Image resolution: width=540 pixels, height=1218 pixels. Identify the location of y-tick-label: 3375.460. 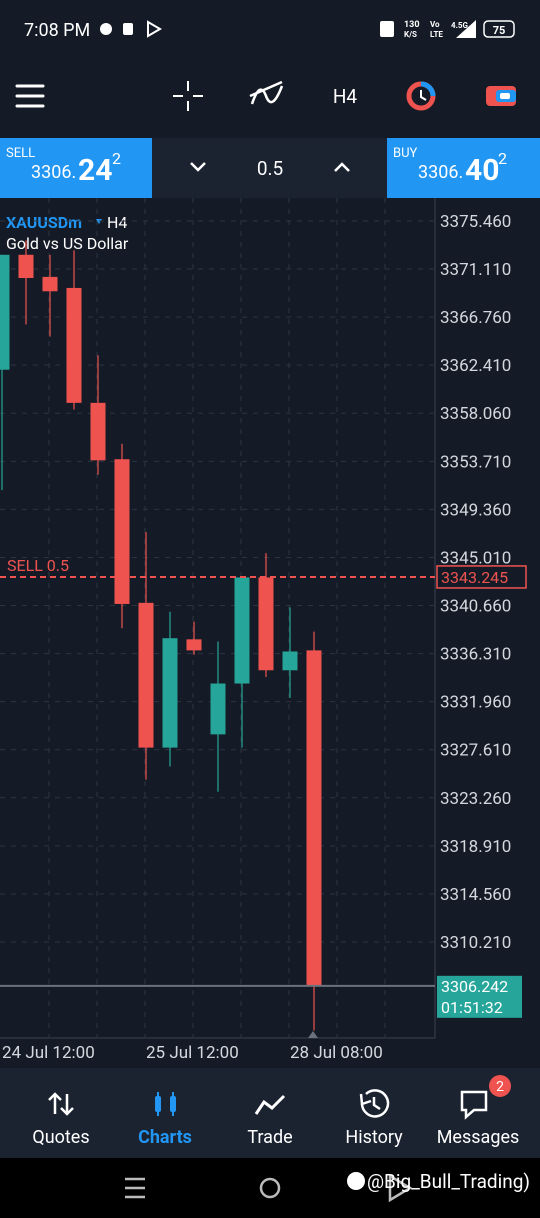
(475, 222).